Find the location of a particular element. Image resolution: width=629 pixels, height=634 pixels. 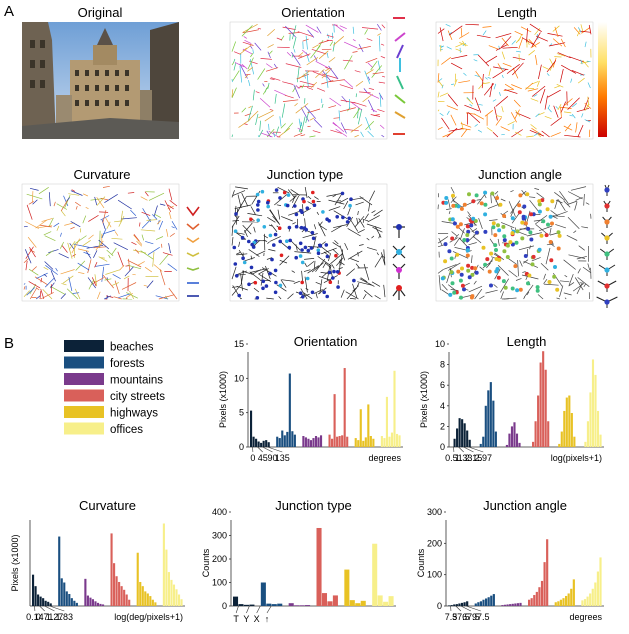

junction-angle-key is located at coordinates (607, 246).